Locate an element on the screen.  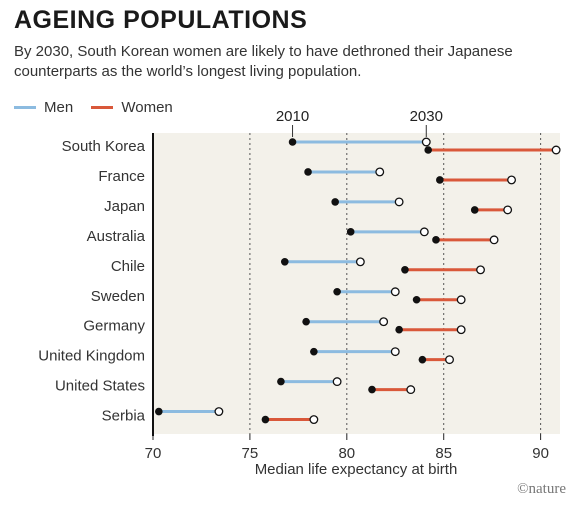
x-axis-label: Median life expectancy at birth is located at coordinates (356, 469).